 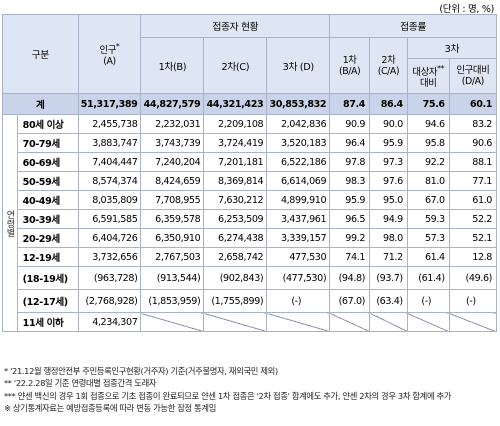 What do you see at coordinates (298, 104) in the screenshot?
I see `total-dose3: 30,853,832` at bounding box center [298, 104].